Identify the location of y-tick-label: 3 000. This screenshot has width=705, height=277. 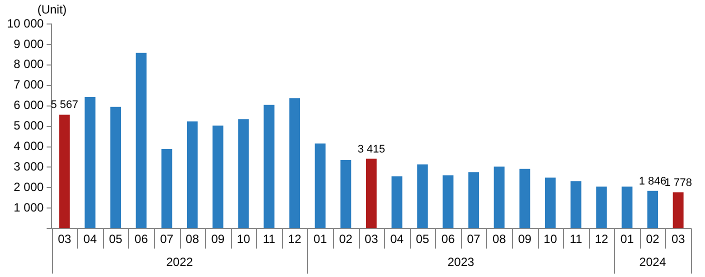
(29, 167).